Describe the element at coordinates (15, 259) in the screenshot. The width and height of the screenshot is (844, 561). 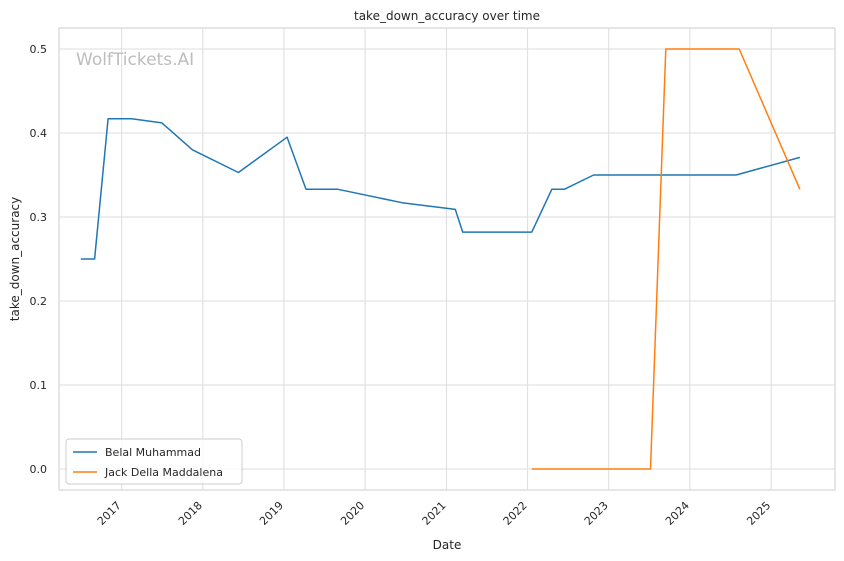
I see `y-axis-label: take_down_accuracy` at that location.